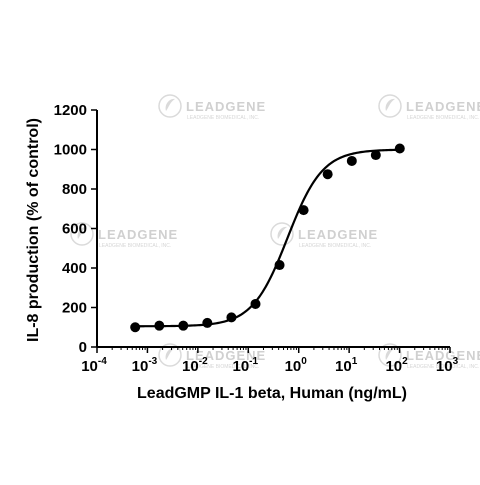  What do you see at coordinates (33, 230) in the screenshot?
I see `y-axis-title: IL-8 production (% of control)` at bounding box center [33, 230].